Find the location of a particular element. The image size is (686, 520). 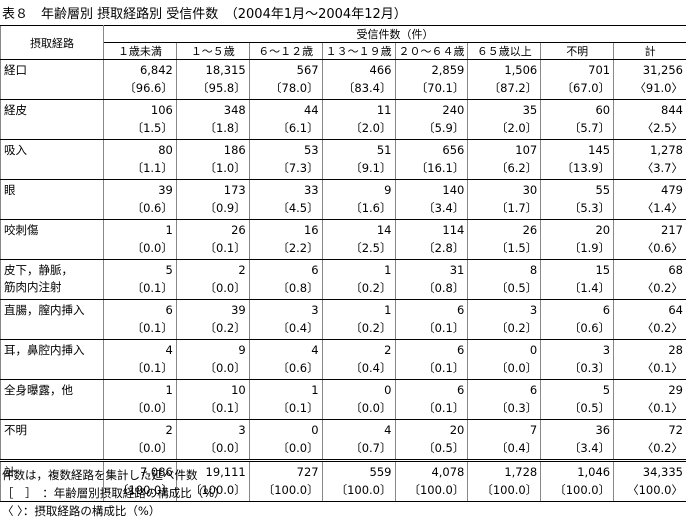

cell-count: 33 is located at coordinates (286, 190).